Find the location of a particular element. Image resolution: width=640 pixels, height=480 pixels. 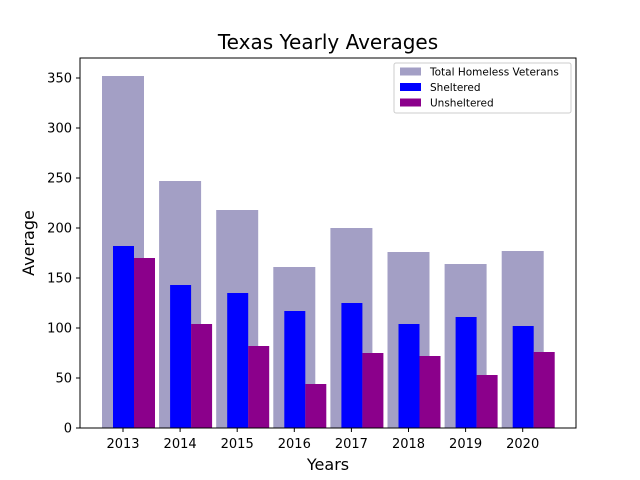

x-axis-label: Years is located at coordinates (327, 464).